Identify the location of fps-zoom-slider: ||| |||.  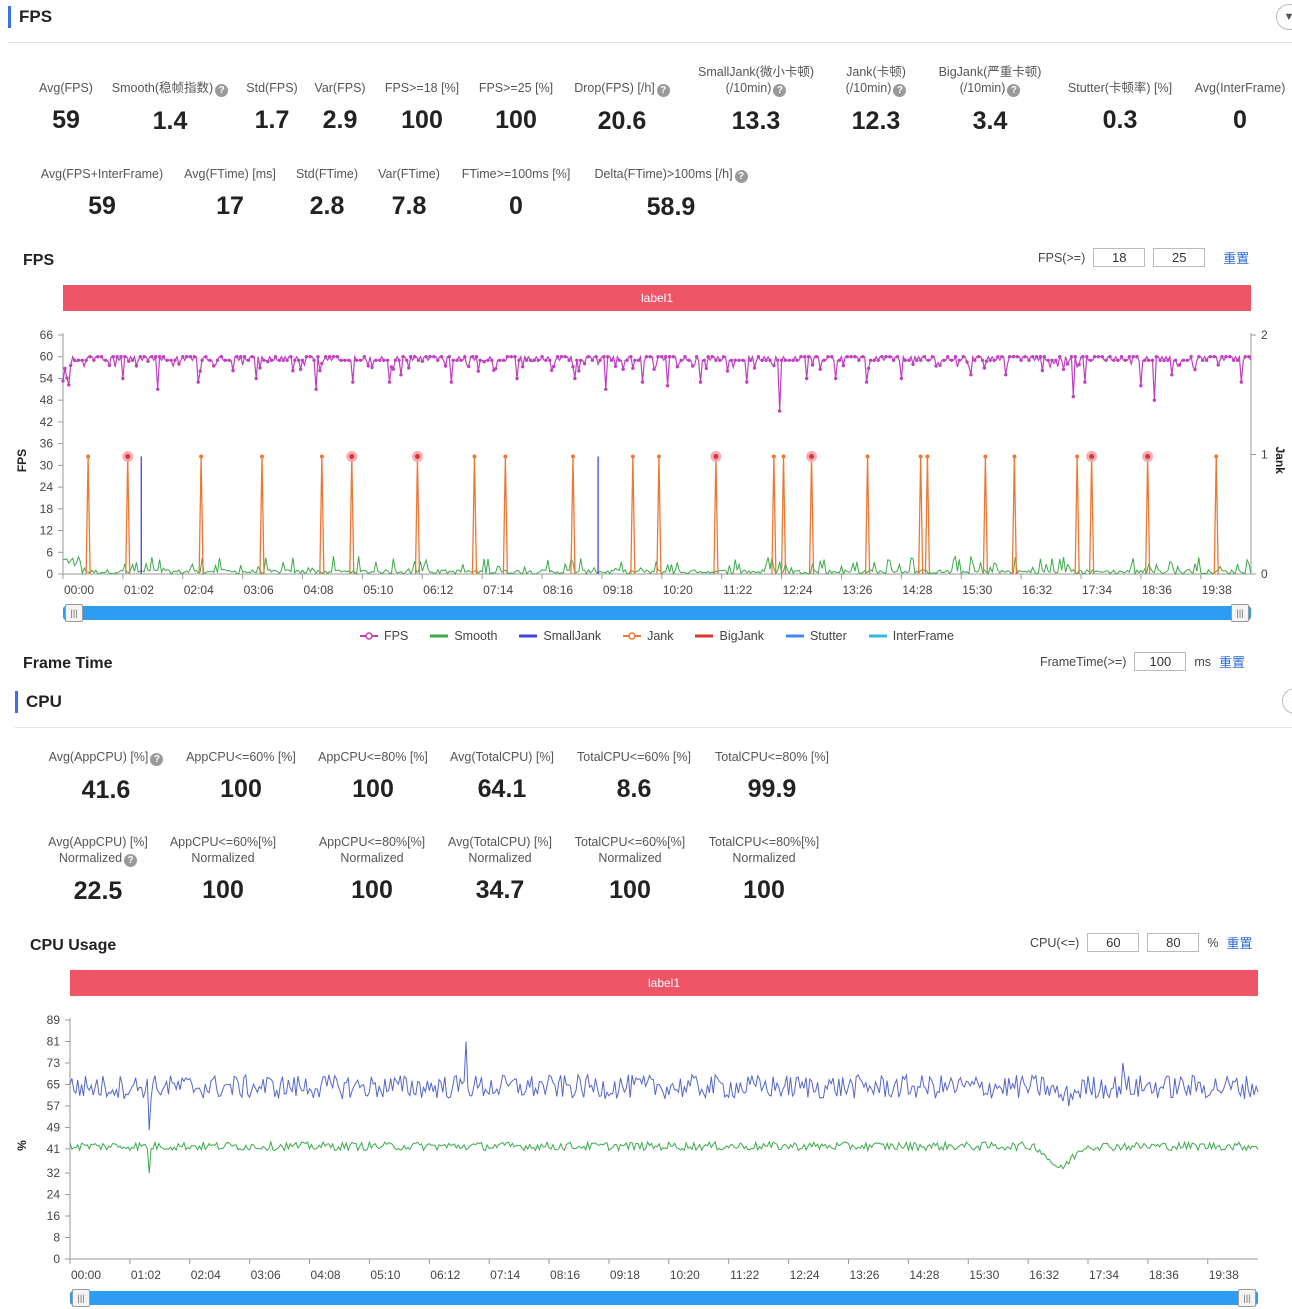
(657, 613).